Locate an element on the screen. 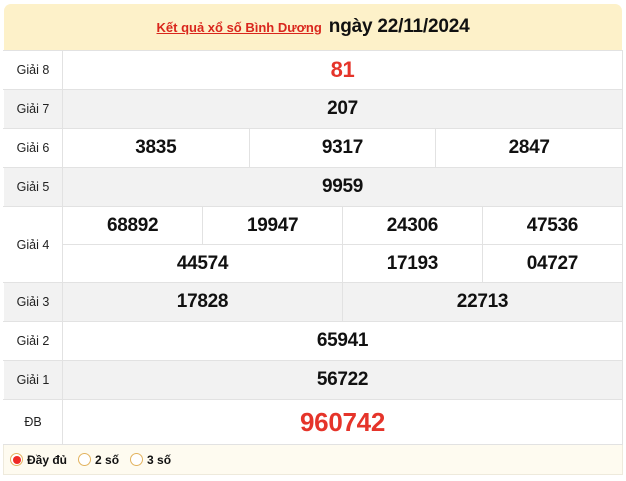 This screenshot has width=626, height=481. display-mode-footer: Đầy đủ 2 số 3 số is located at coordinates (313, 460).